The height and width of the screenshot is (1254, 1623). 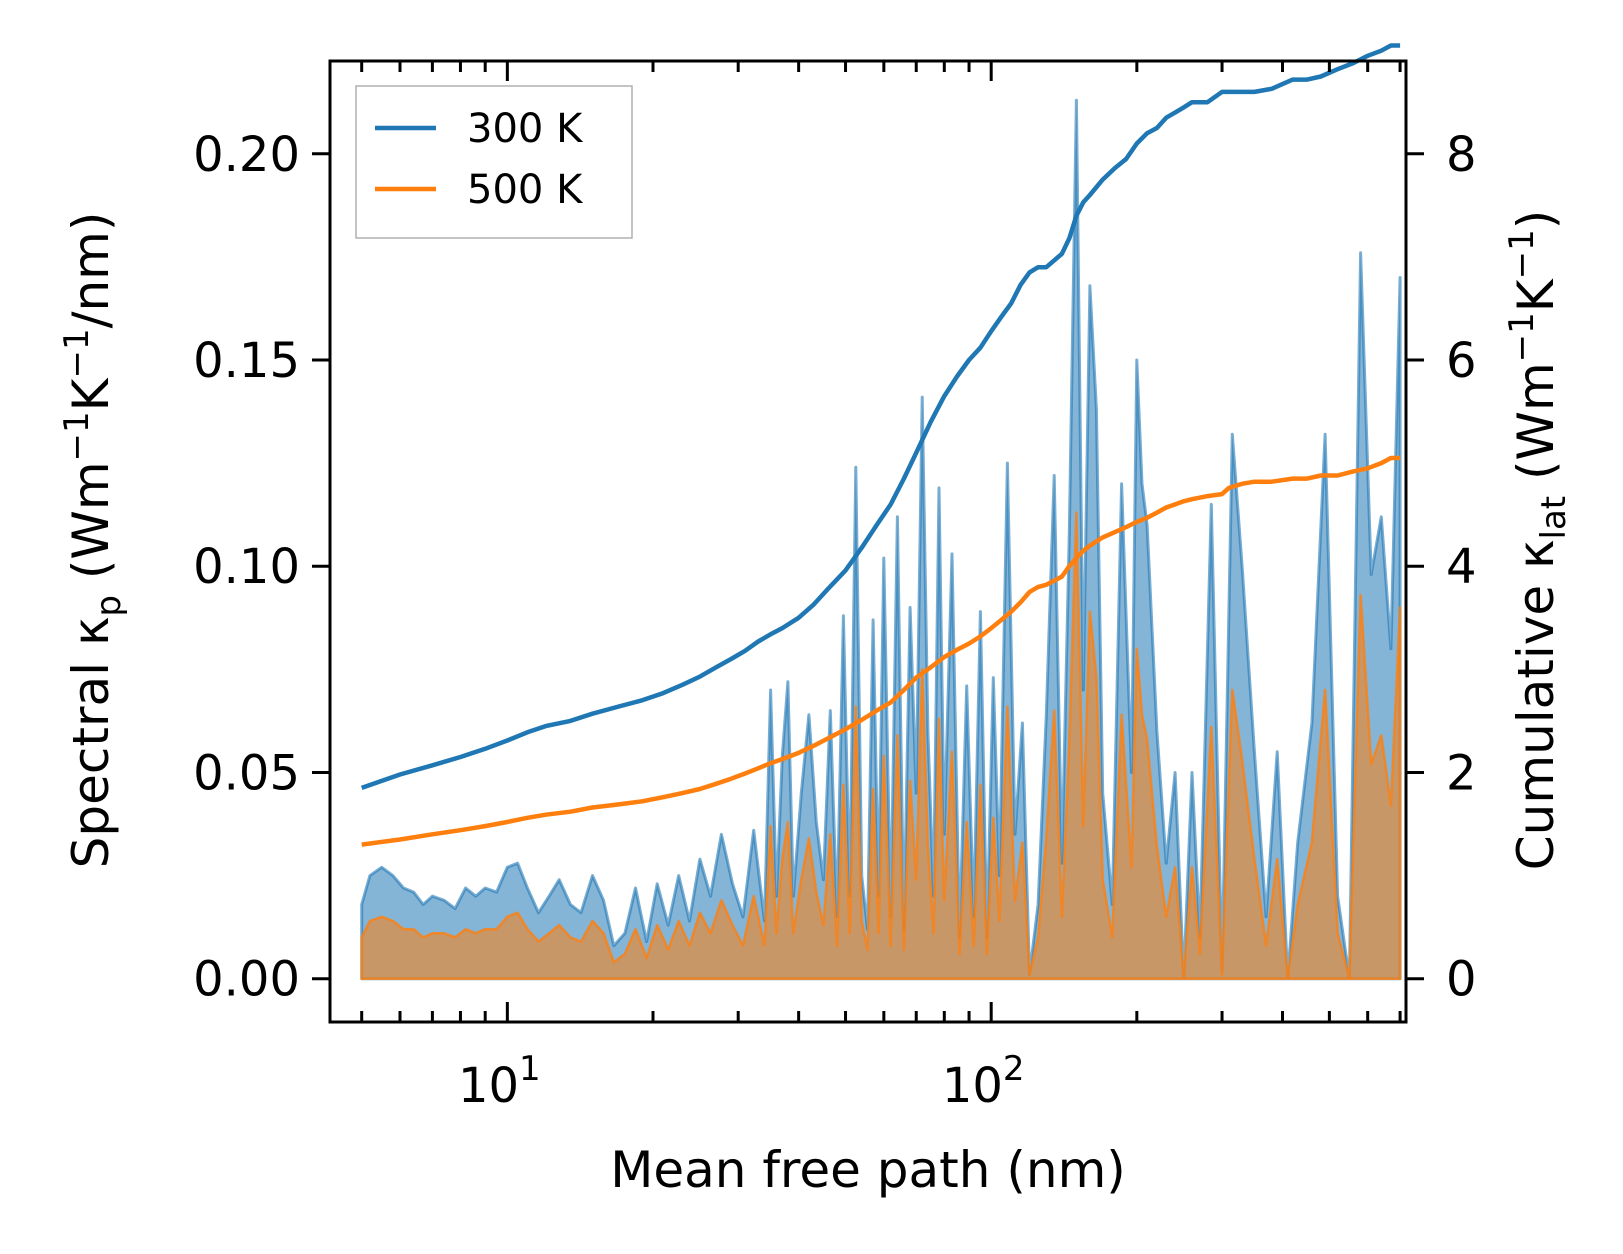 I want to click on x-axis-title: Mean free path (nm), so click(x=868, y=1170).